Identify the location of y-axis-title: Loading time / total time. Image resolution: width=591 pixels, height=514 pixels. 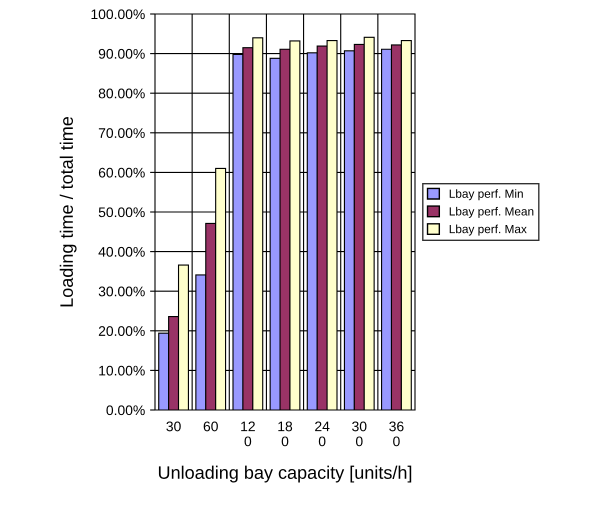
(68, 211).